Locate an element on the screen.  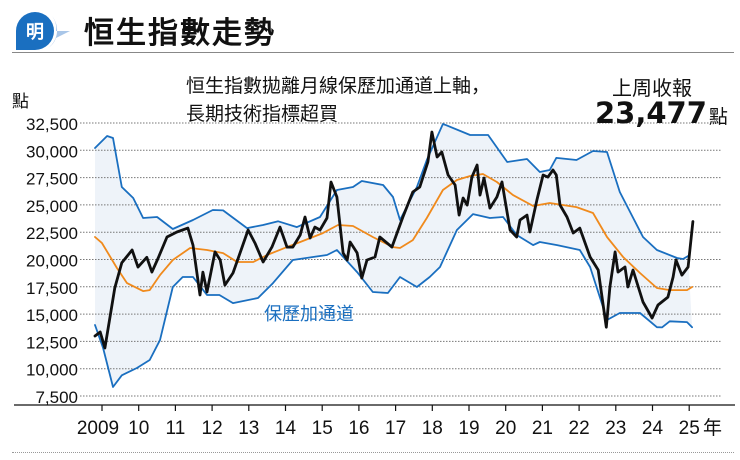
y-tick-label: 27,500 is located at coordinates (52, 179).